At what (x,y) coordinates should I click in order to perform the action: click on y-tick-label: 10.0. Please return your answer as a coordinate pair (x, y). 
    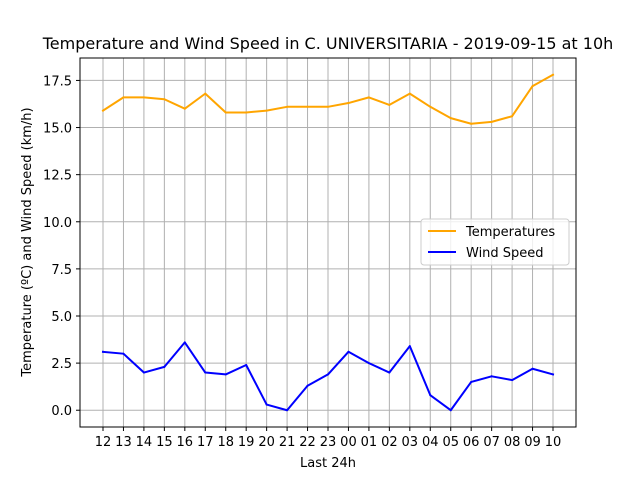
    Looking at the image, I should click on (57, 223).